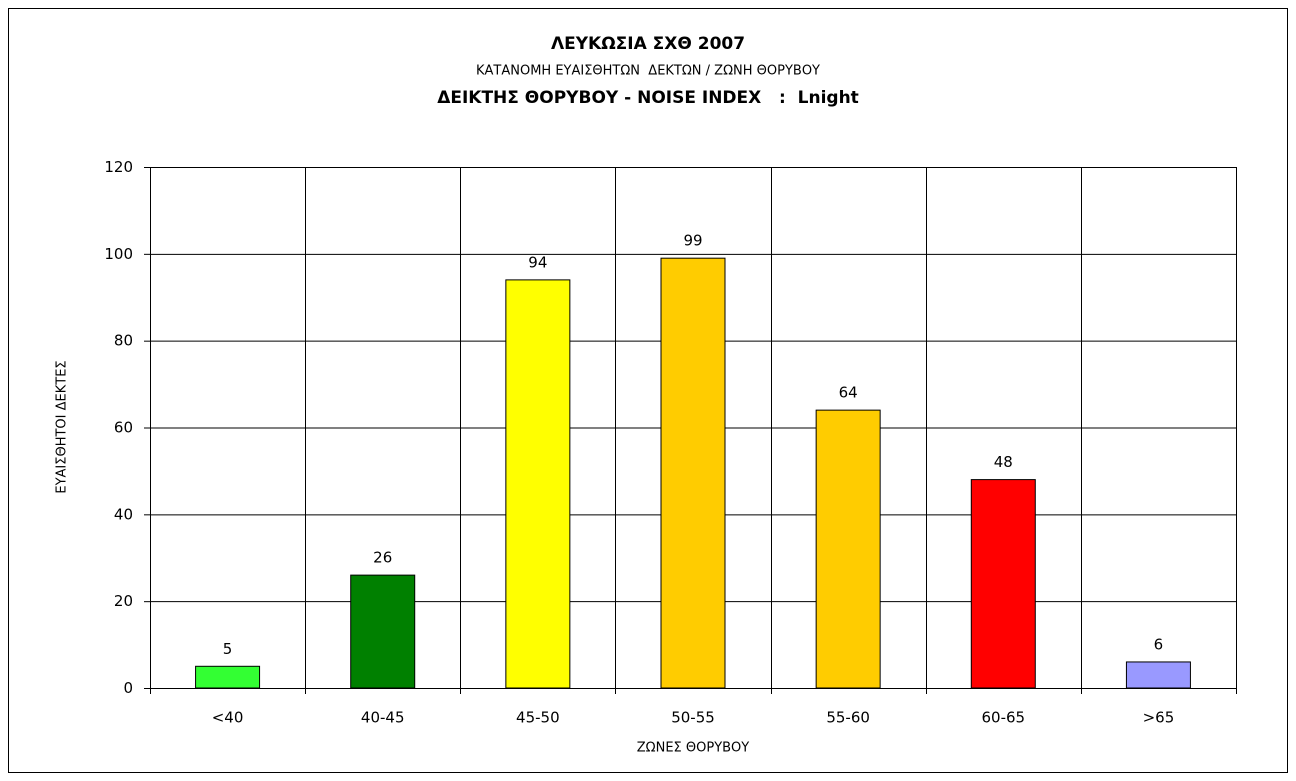 This screenshot has height=781, width=1296. What do you see at coordinates (1159, 718) in the screenshot?
I see `x-tick-label: >65` at bounding box center [1159, 718].